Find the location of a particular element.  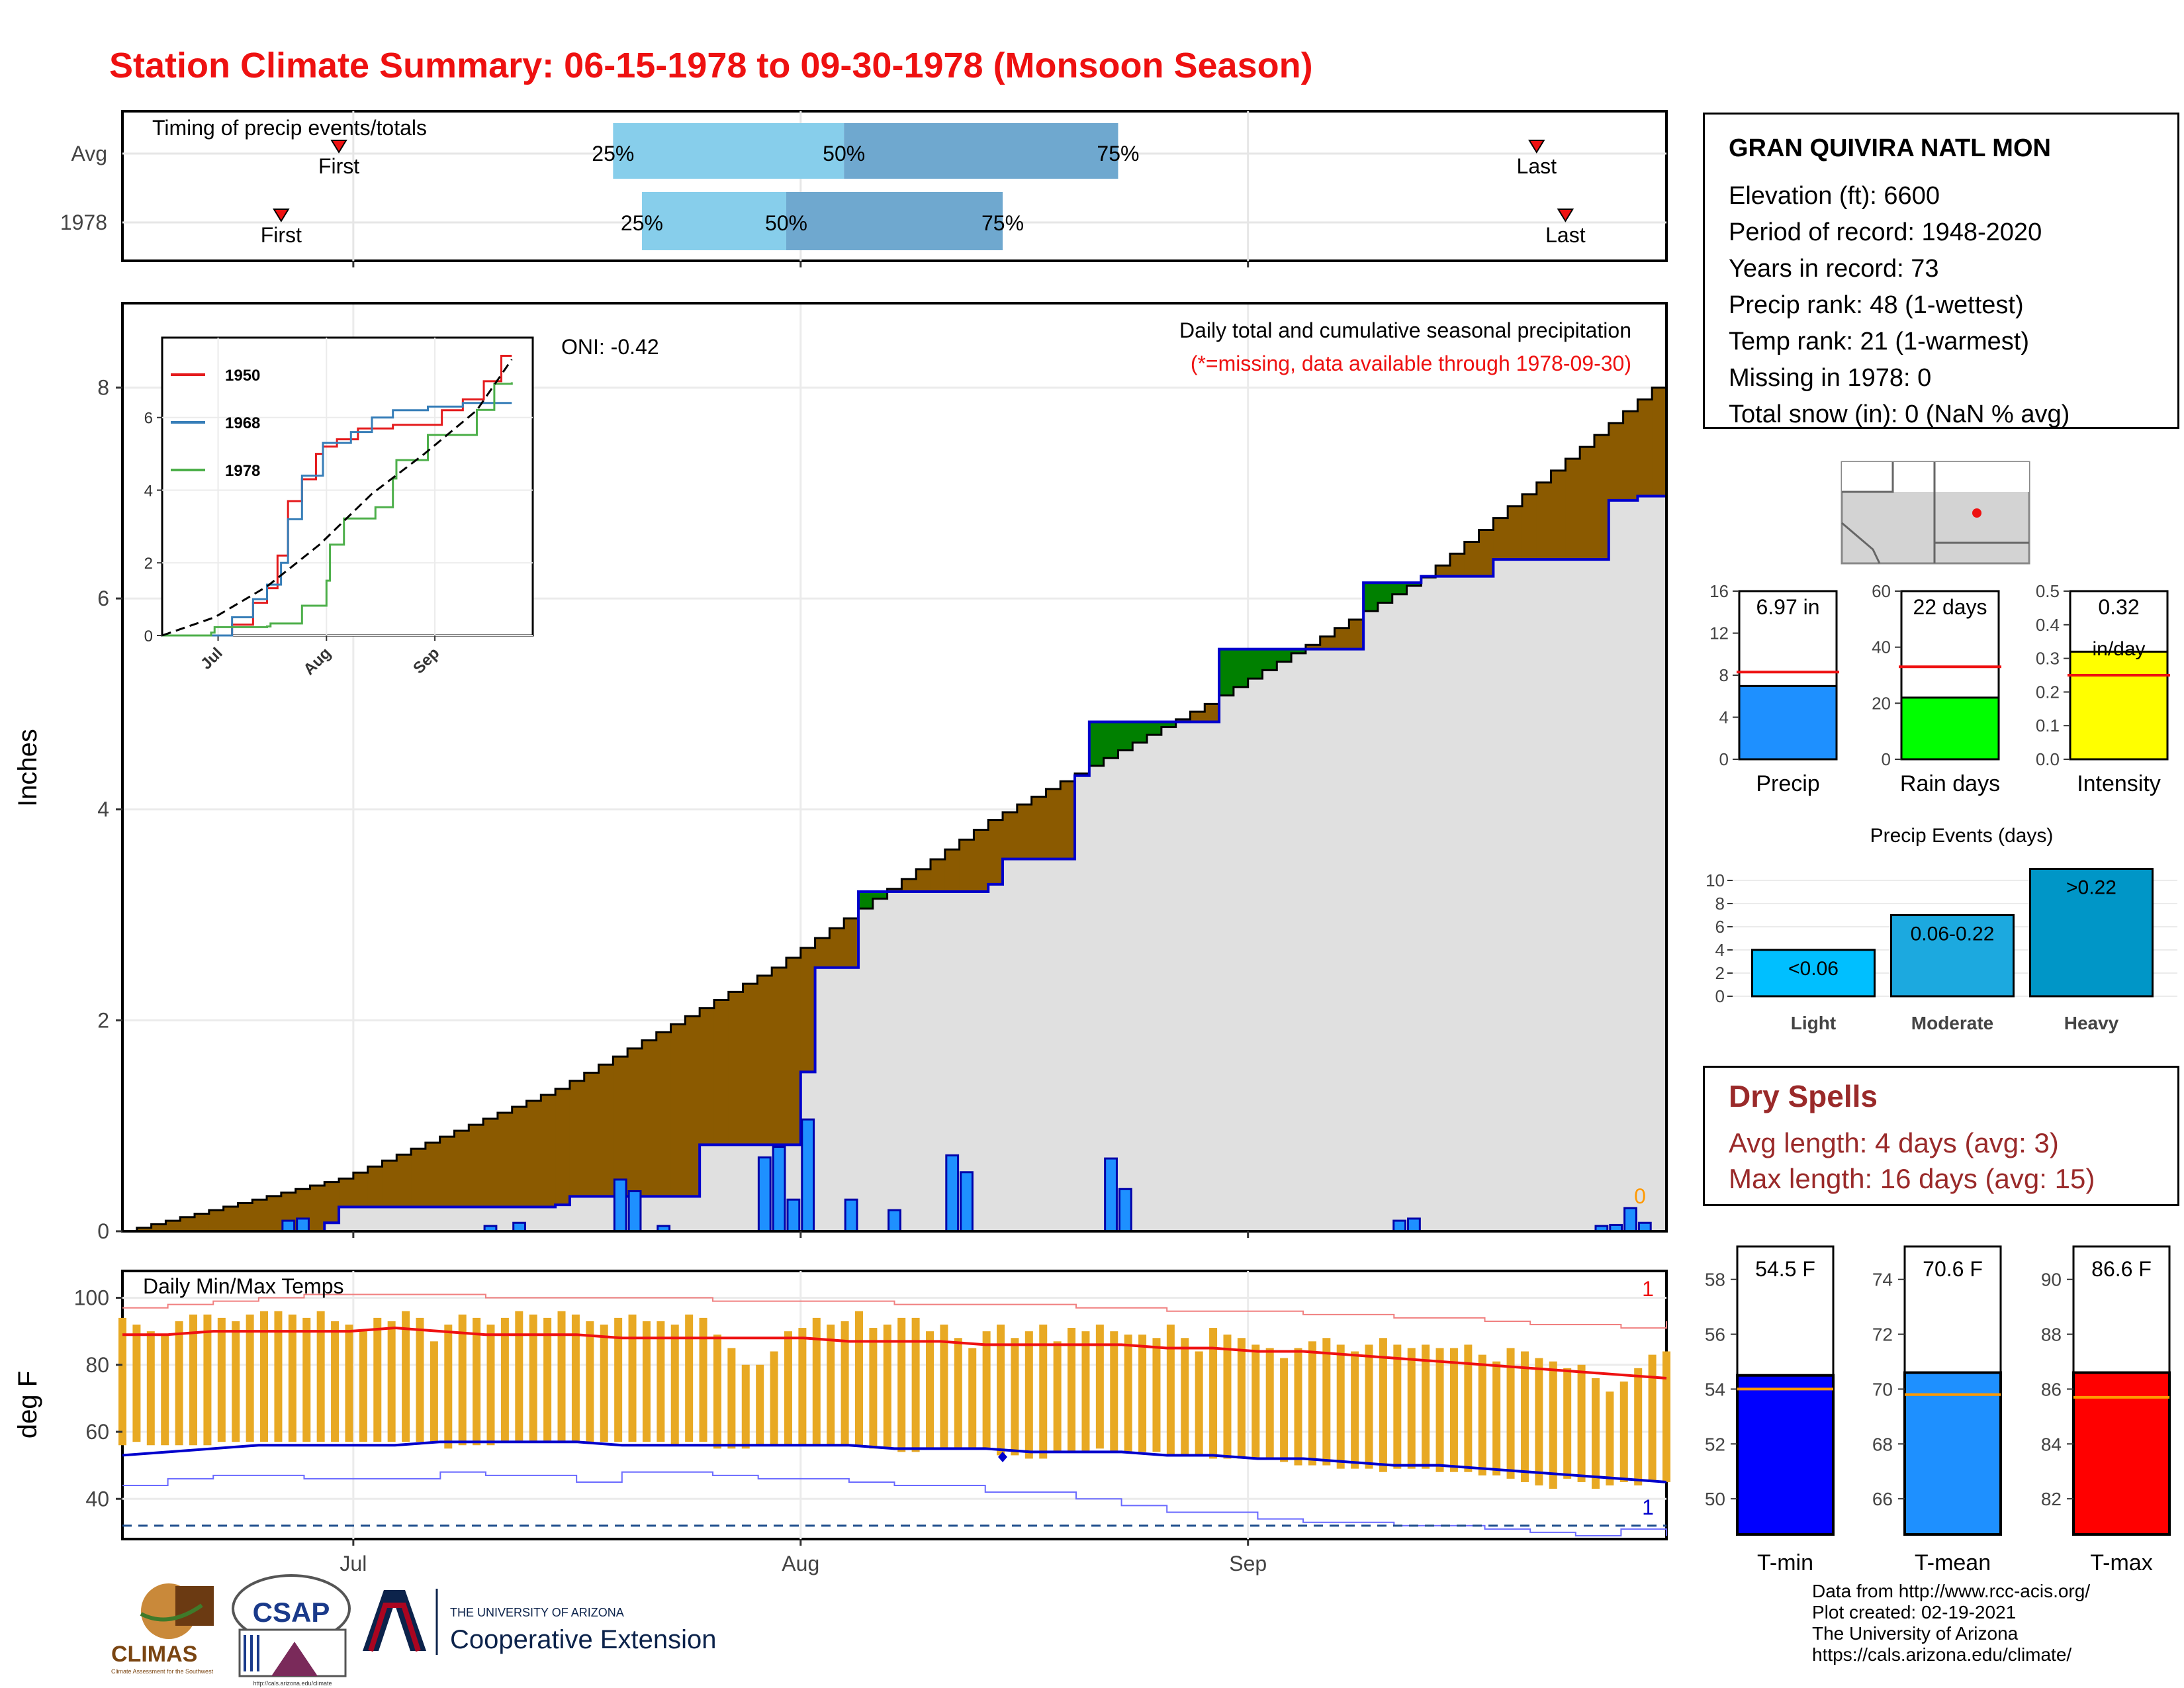

summary-bar-title: Precip is located at coordinates (1787, 783).